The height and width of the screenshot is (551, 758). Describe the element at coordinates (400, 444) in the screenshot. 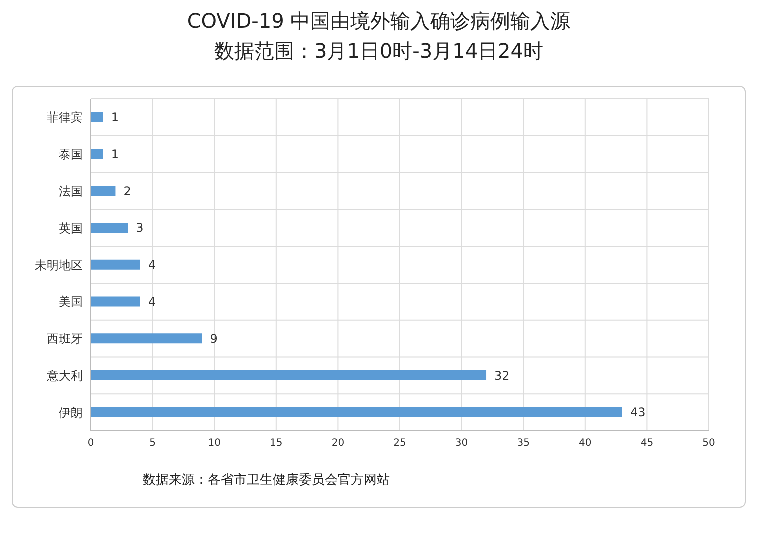

I see `x-tick-label: 25` at that location.